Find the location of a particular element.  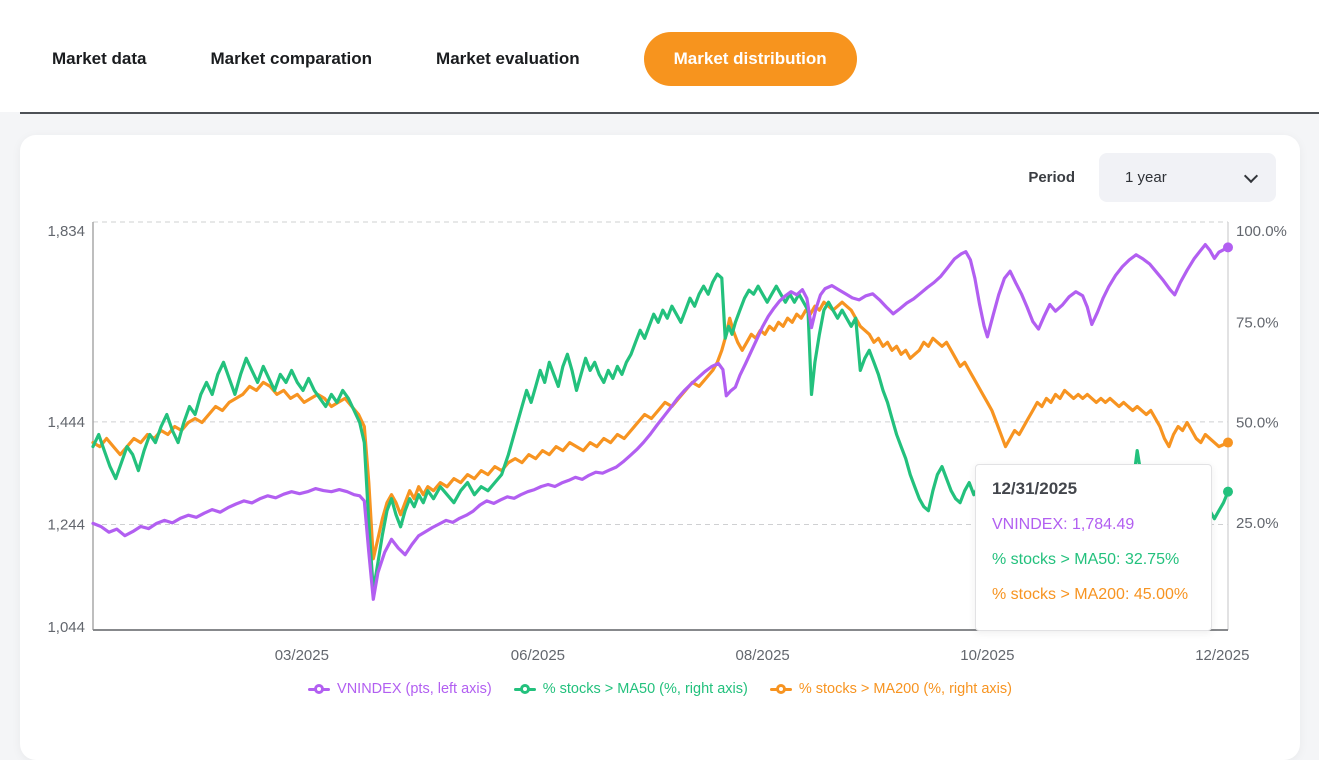

tab-market-evaluation: Market evaluation is located at coordinates (508, 58).